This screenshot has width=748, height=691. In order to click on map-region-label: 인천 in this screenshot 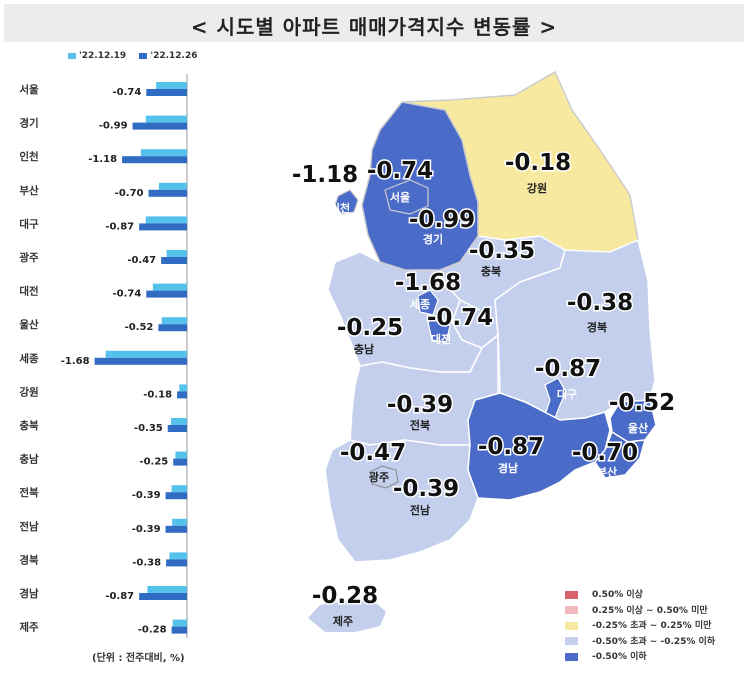, I will do `click(340, 208)`.